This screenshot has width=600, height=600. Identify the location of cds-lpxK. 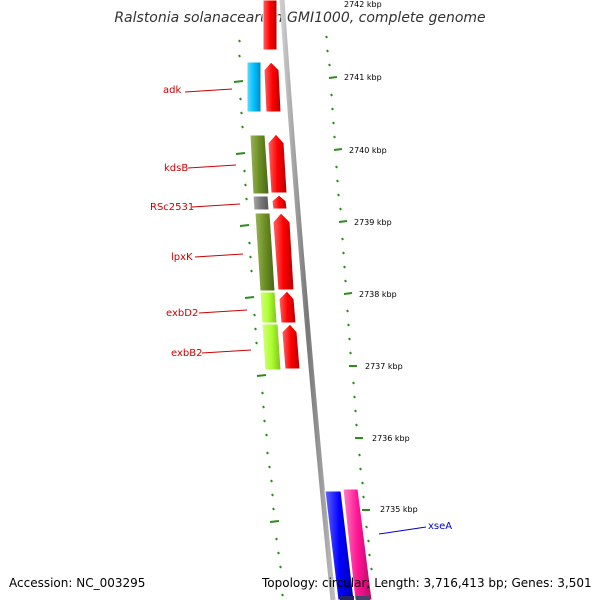
(283, 251).